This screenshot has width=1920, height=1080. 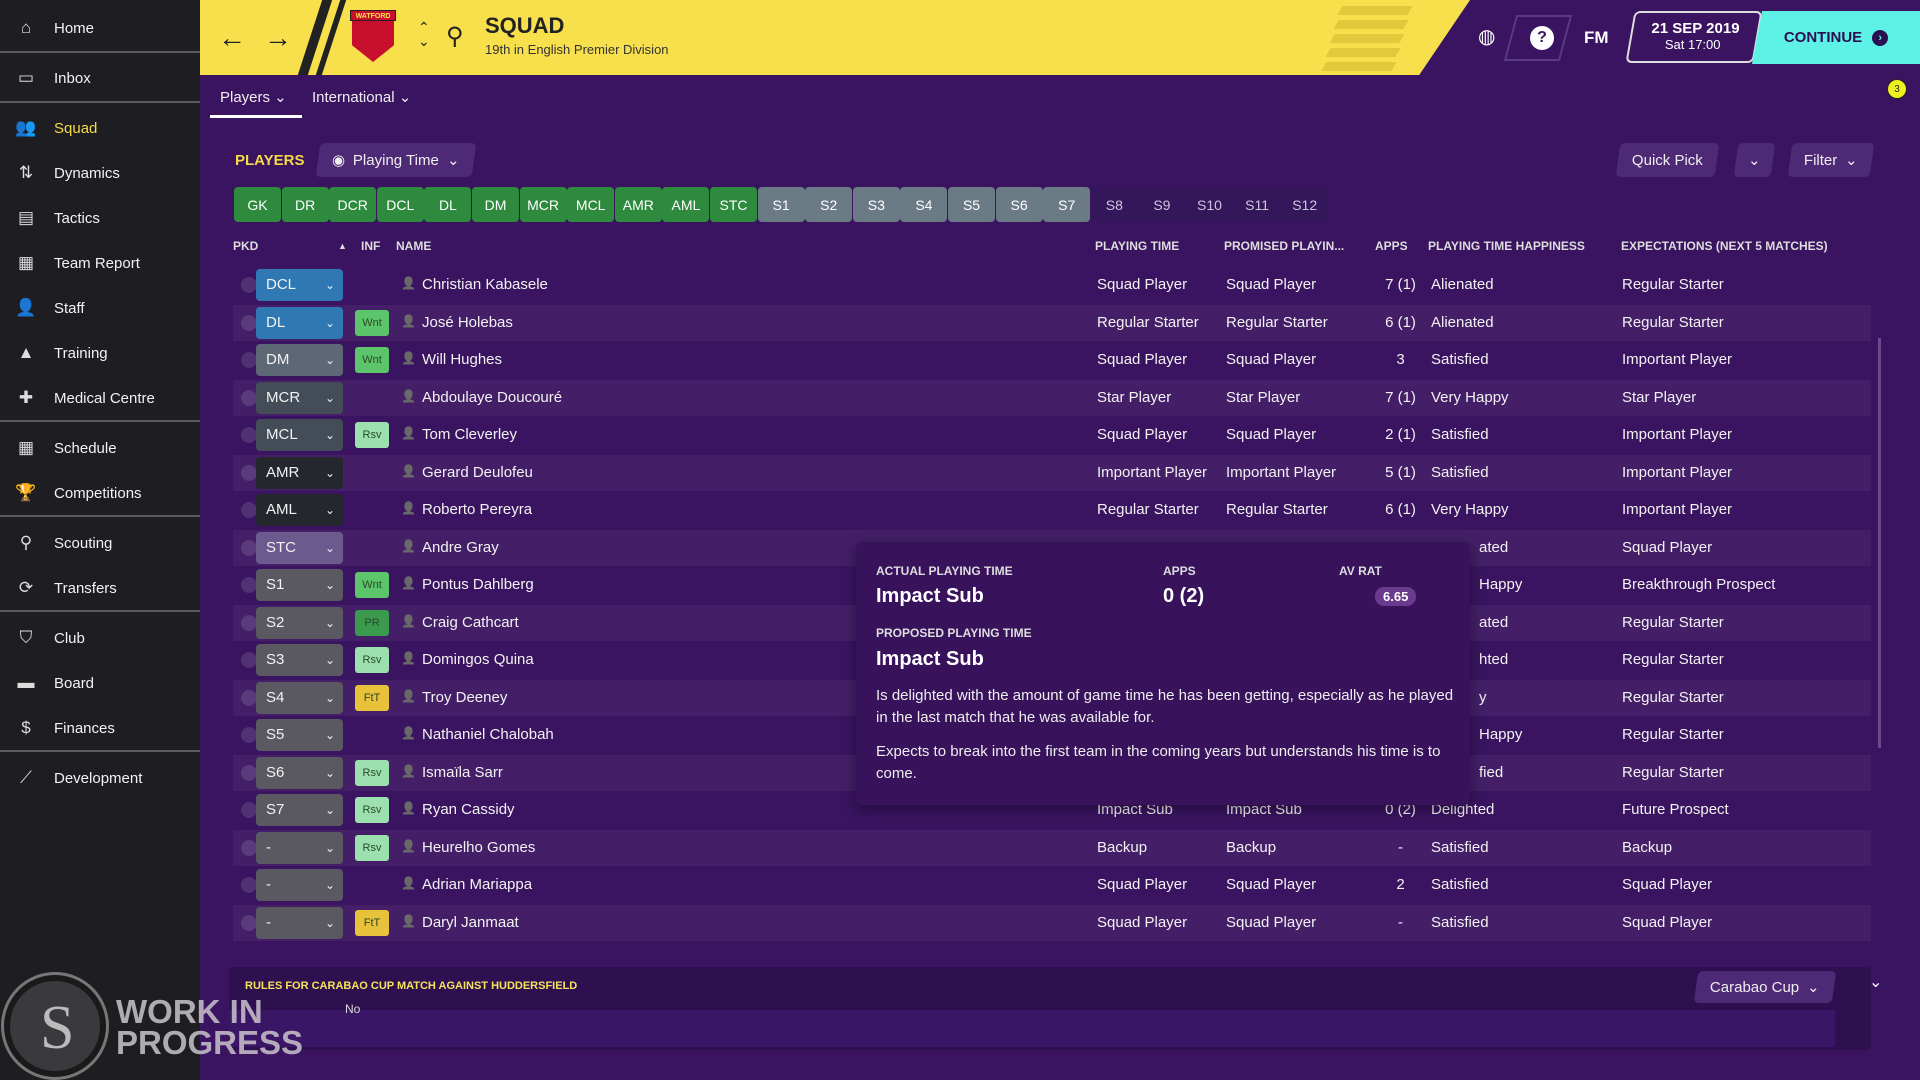 I want to click on position-filter-dm: DM, so click(x=495, y=204).